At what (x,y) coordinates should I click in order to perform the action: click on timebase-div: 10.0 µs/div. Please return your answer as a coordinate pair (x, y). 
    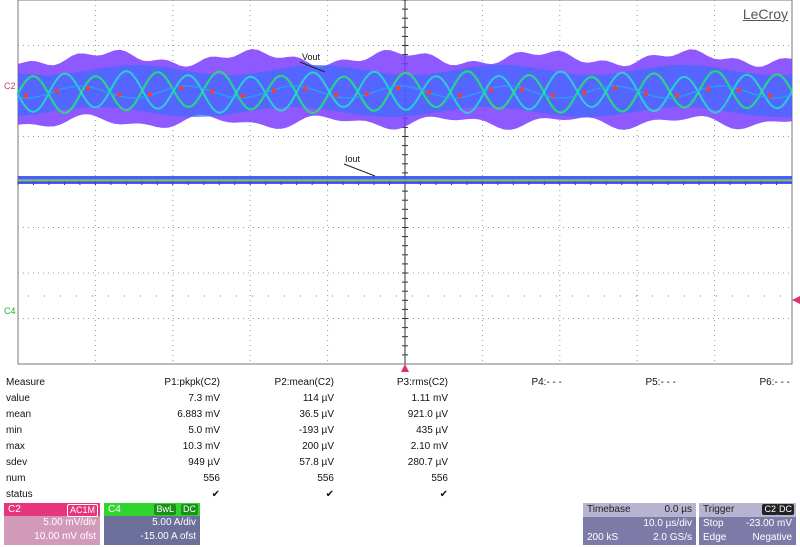
    Looking at the image, I should click on (667, 523).